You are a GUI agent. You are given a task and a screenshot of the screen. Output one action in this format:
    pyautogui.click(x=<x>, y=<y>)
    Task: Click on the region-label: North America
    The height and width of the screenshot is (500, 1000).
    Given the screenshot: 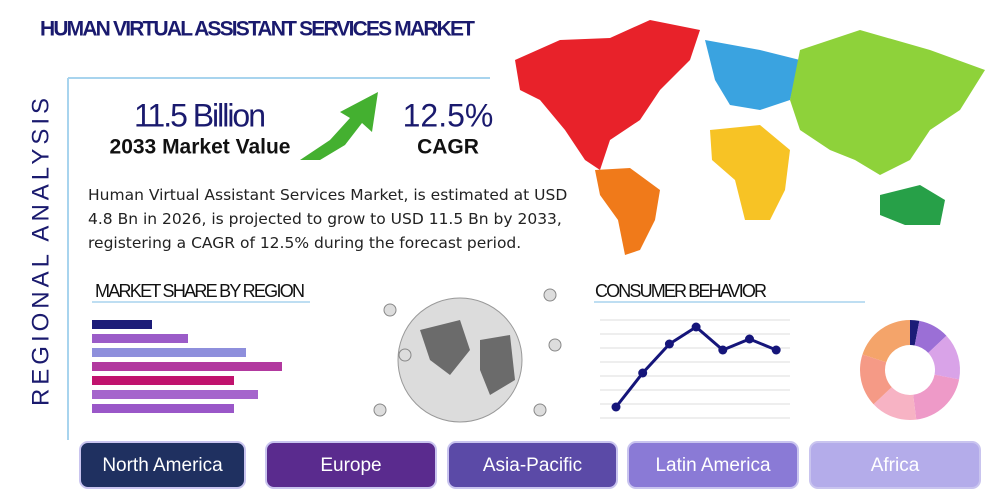 What is the action you would take?
    pyautogui.click(x=162, y=465)
    